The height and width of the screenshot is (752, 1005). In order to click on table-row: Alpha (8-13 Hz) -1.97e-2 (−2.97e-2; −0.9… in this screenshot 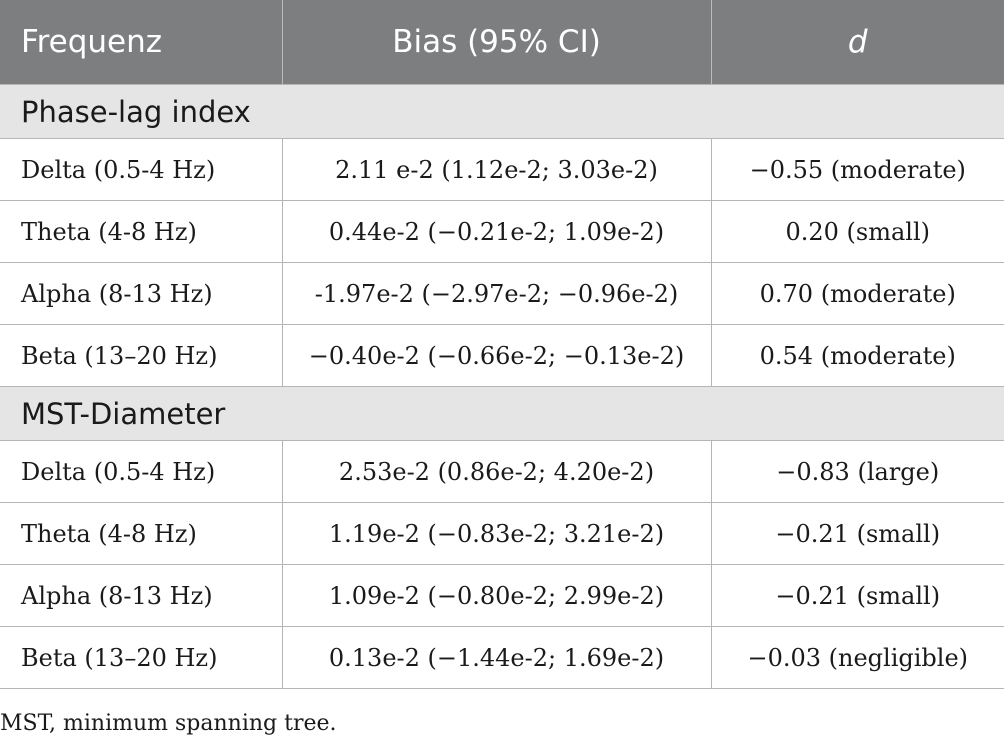, I will do `click(502, 293)`.